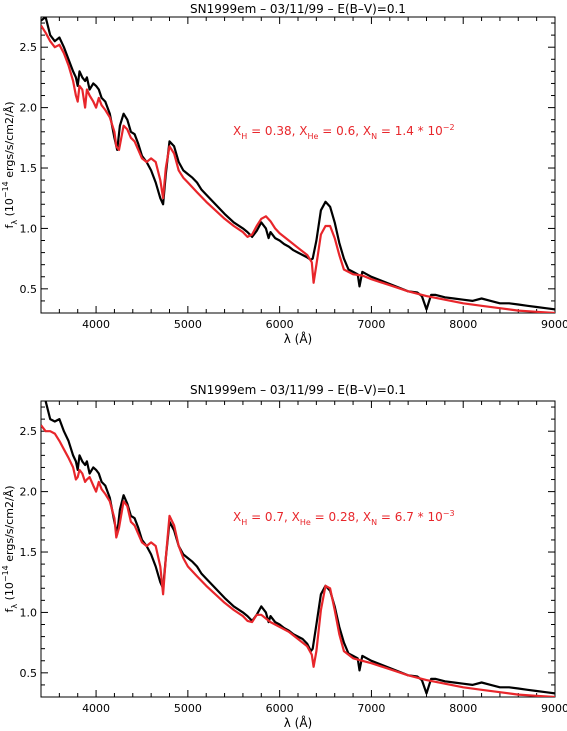 The height and width of the screenshot is (731, 567). I want to click on abundance-annotation-part: = 0.28, X, so click(341, 517).